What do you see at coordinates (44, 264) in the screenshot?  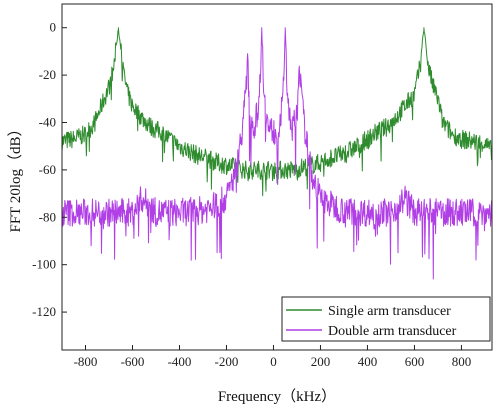 I see `y-tick-label: -100` at bounding box center [44, 264].